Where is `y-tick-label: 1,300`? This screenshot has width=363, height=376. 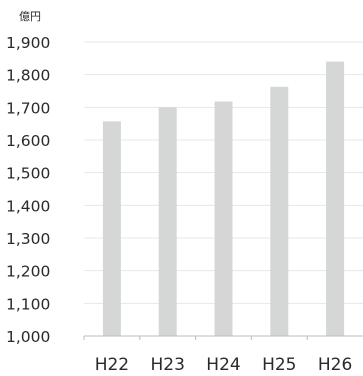
y-tick-label: 1,300 is located at coordinates (28, 239).